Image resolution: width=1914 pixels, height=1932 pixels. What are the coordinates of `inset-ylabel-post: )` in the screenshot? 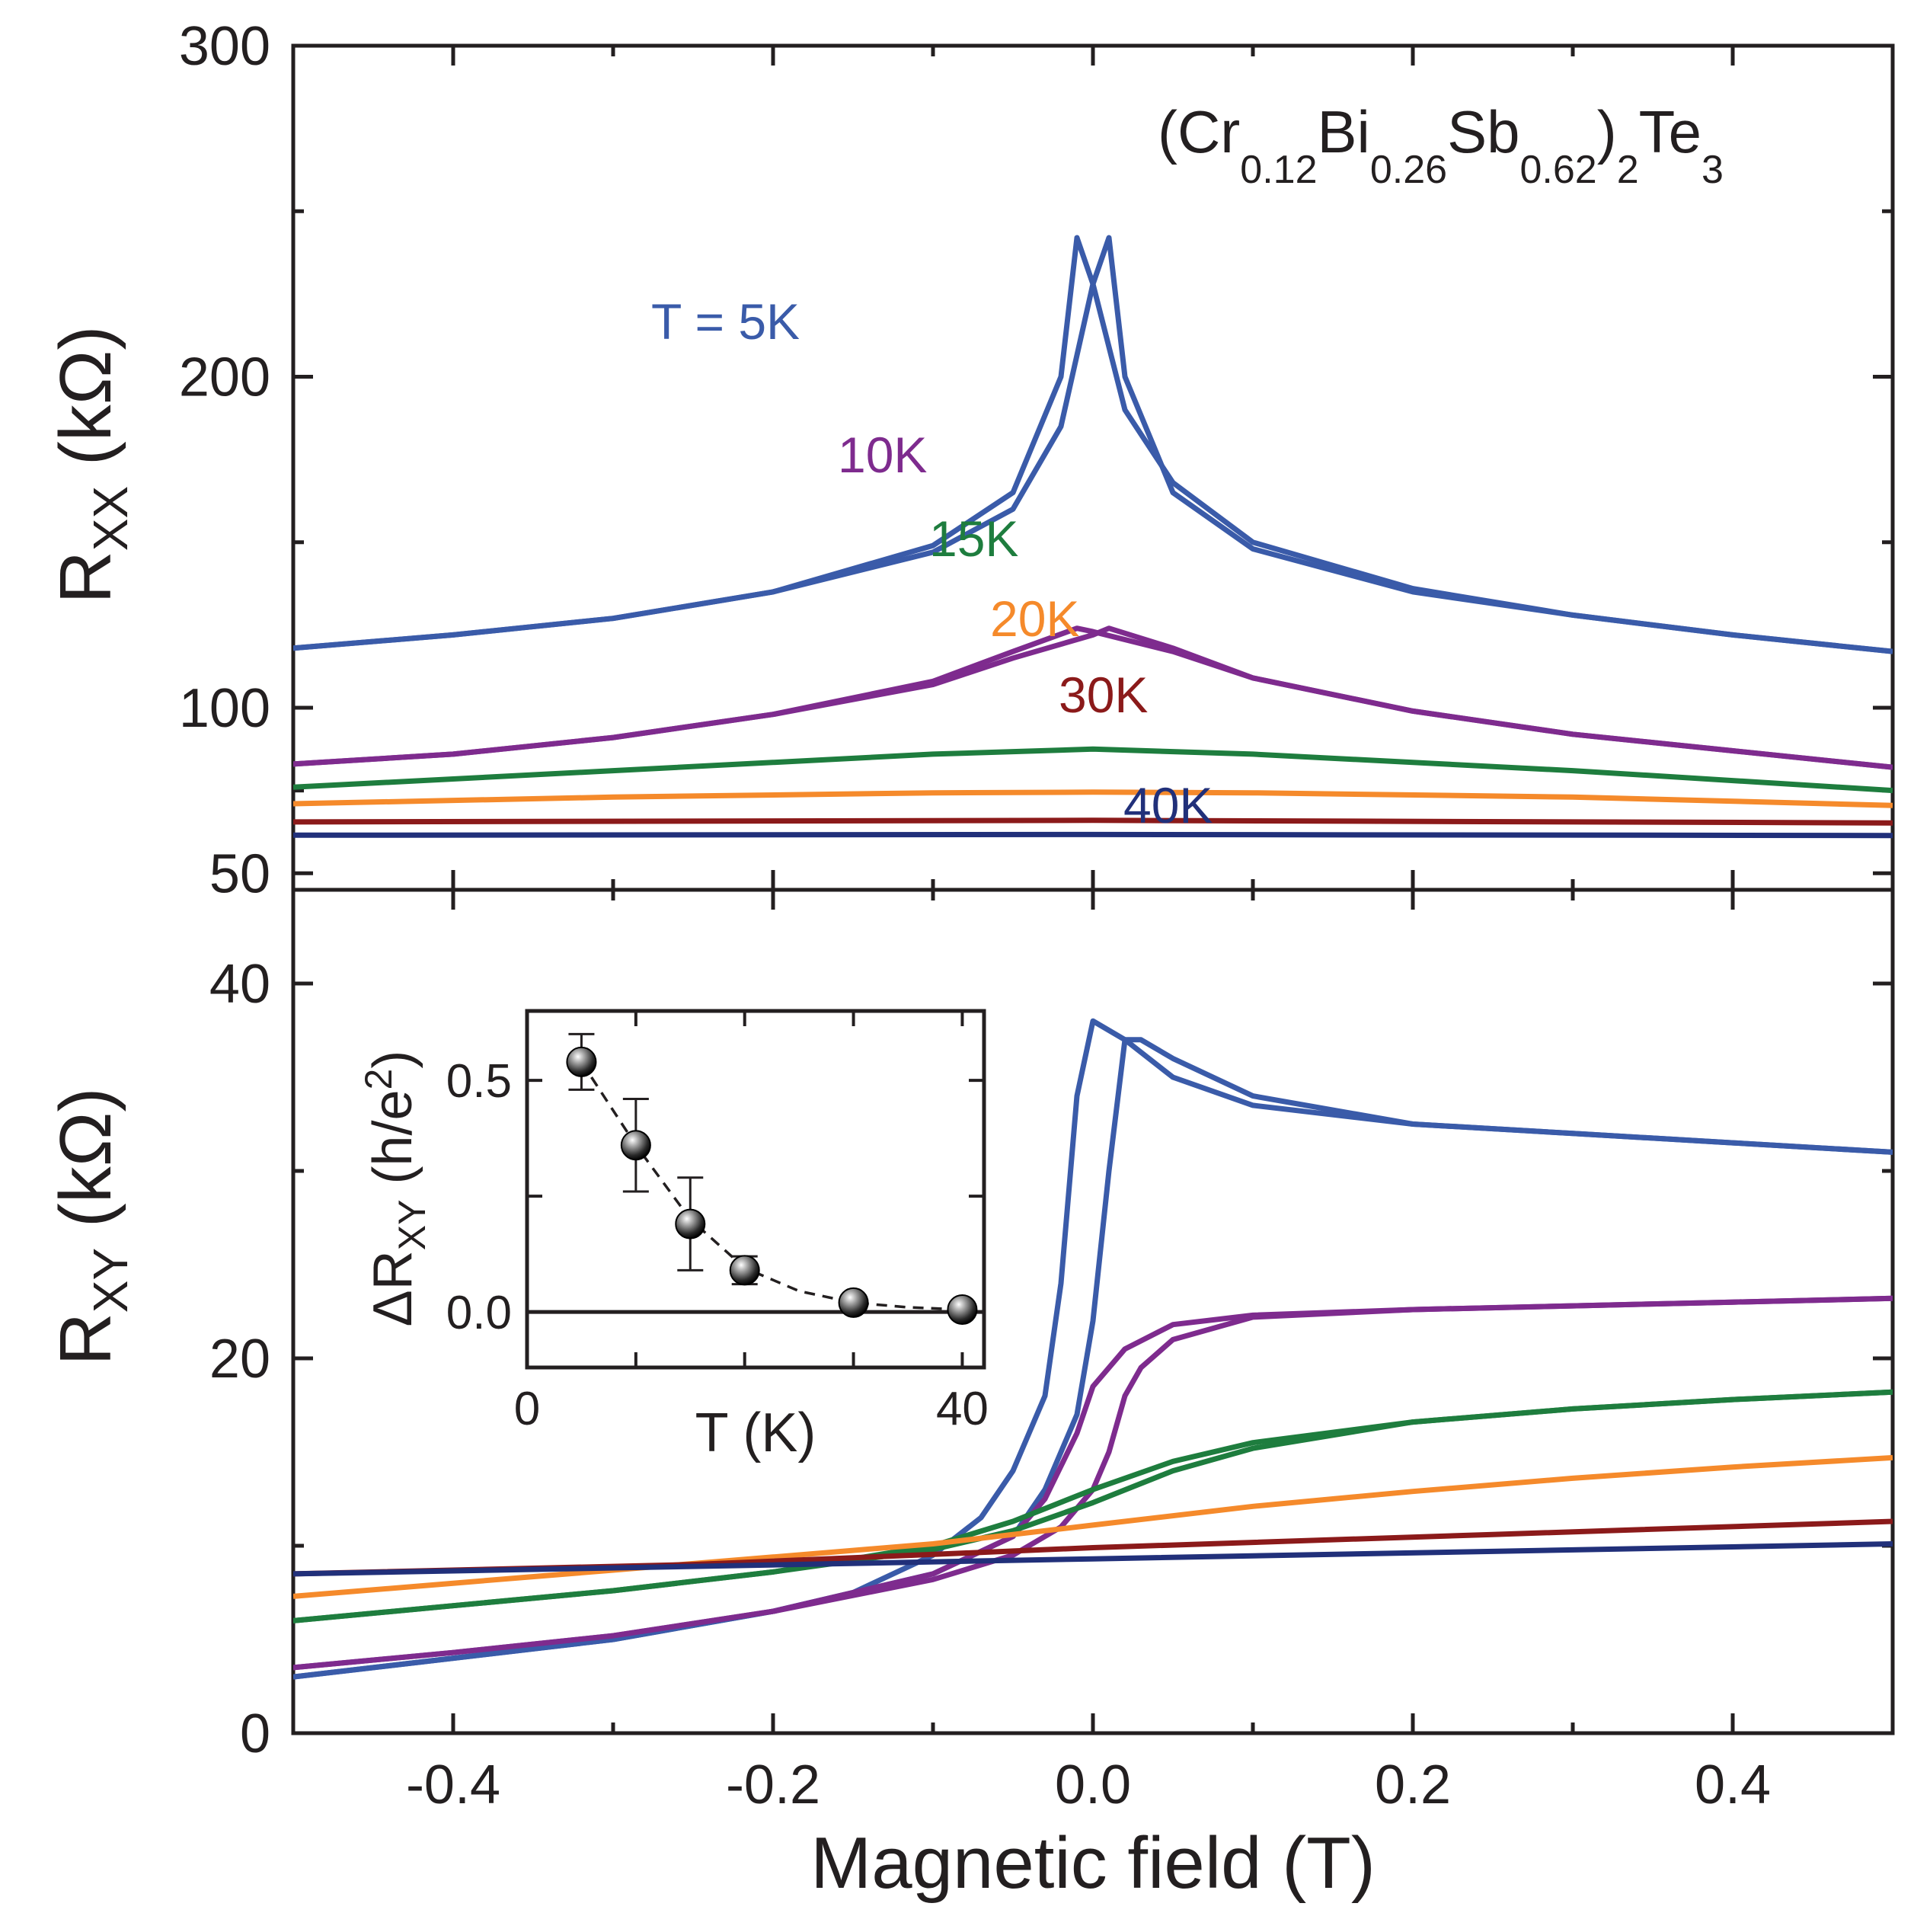 It's located at (393, 1060).